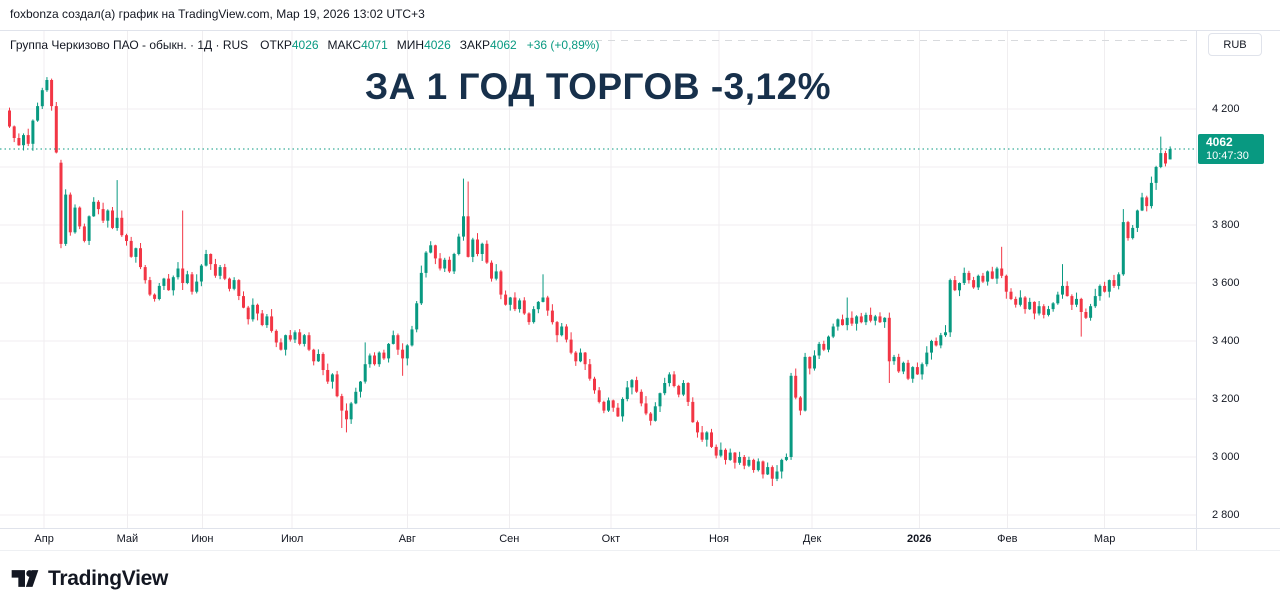  I want to click on tradingview-logo: TradingView, so click(89, 578).